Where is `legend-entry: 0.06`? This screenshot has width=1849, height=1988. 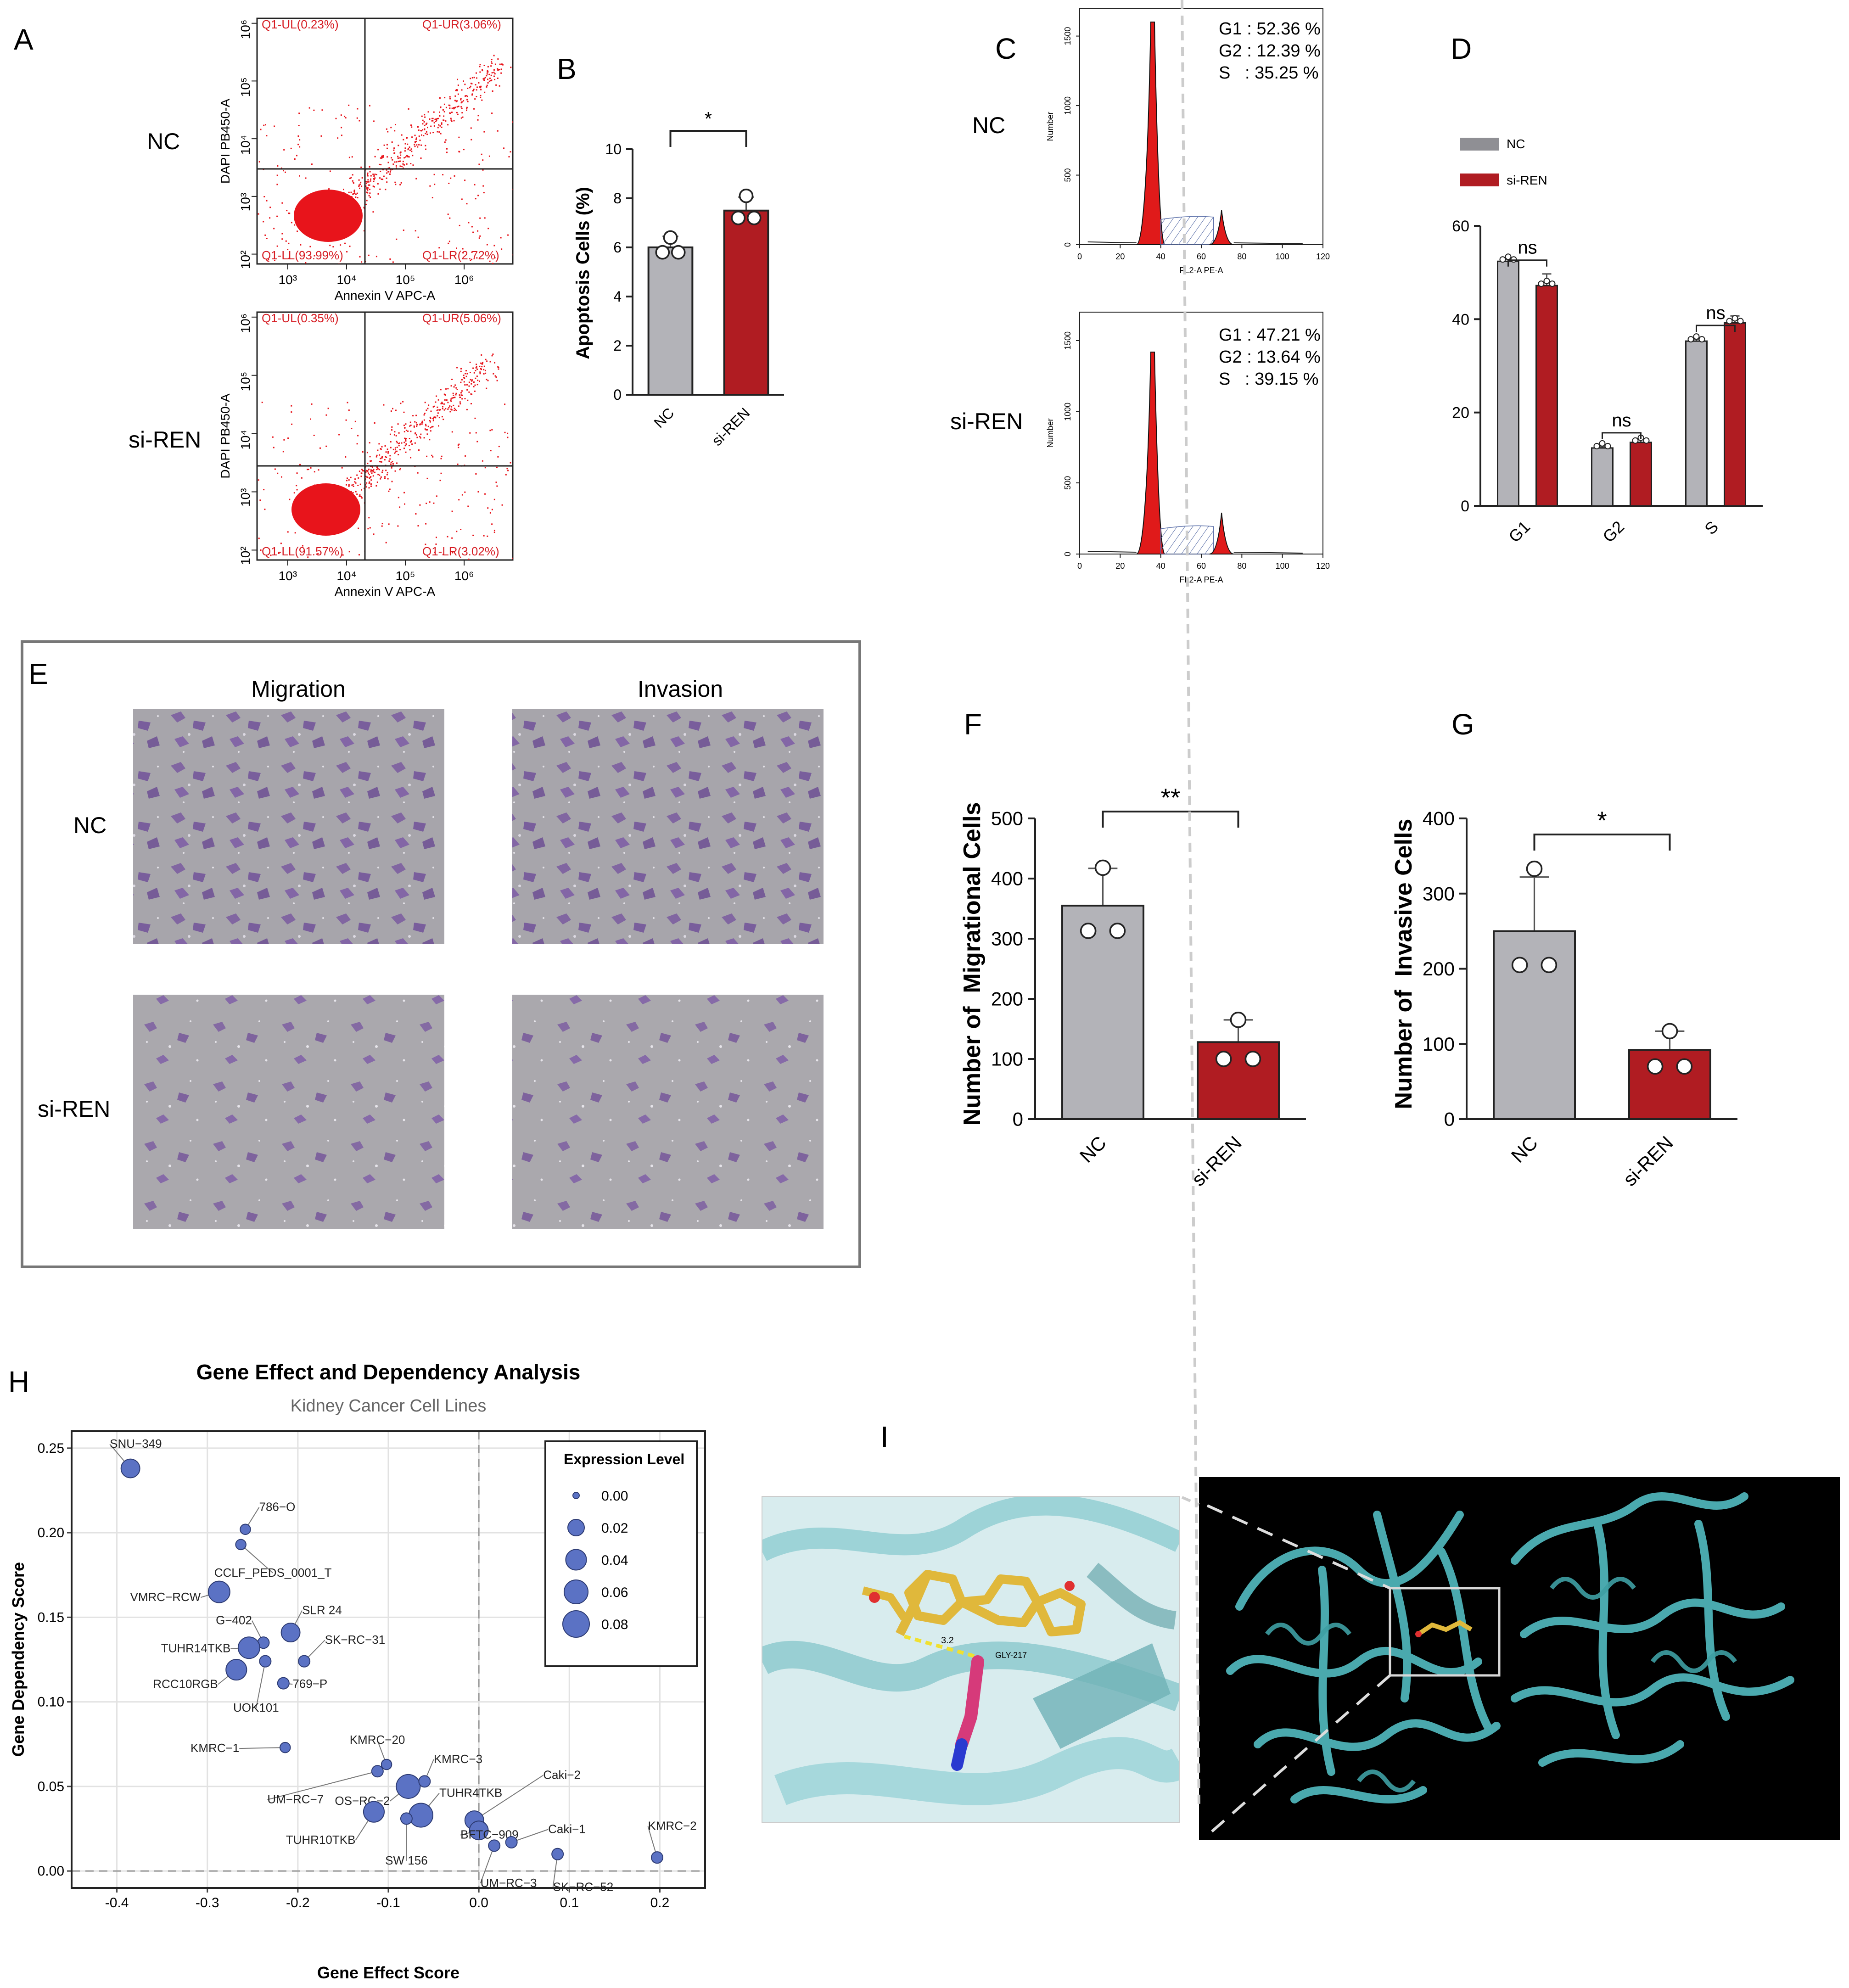 legend-entry: 0.06 is located at coordinates (614, 1592).